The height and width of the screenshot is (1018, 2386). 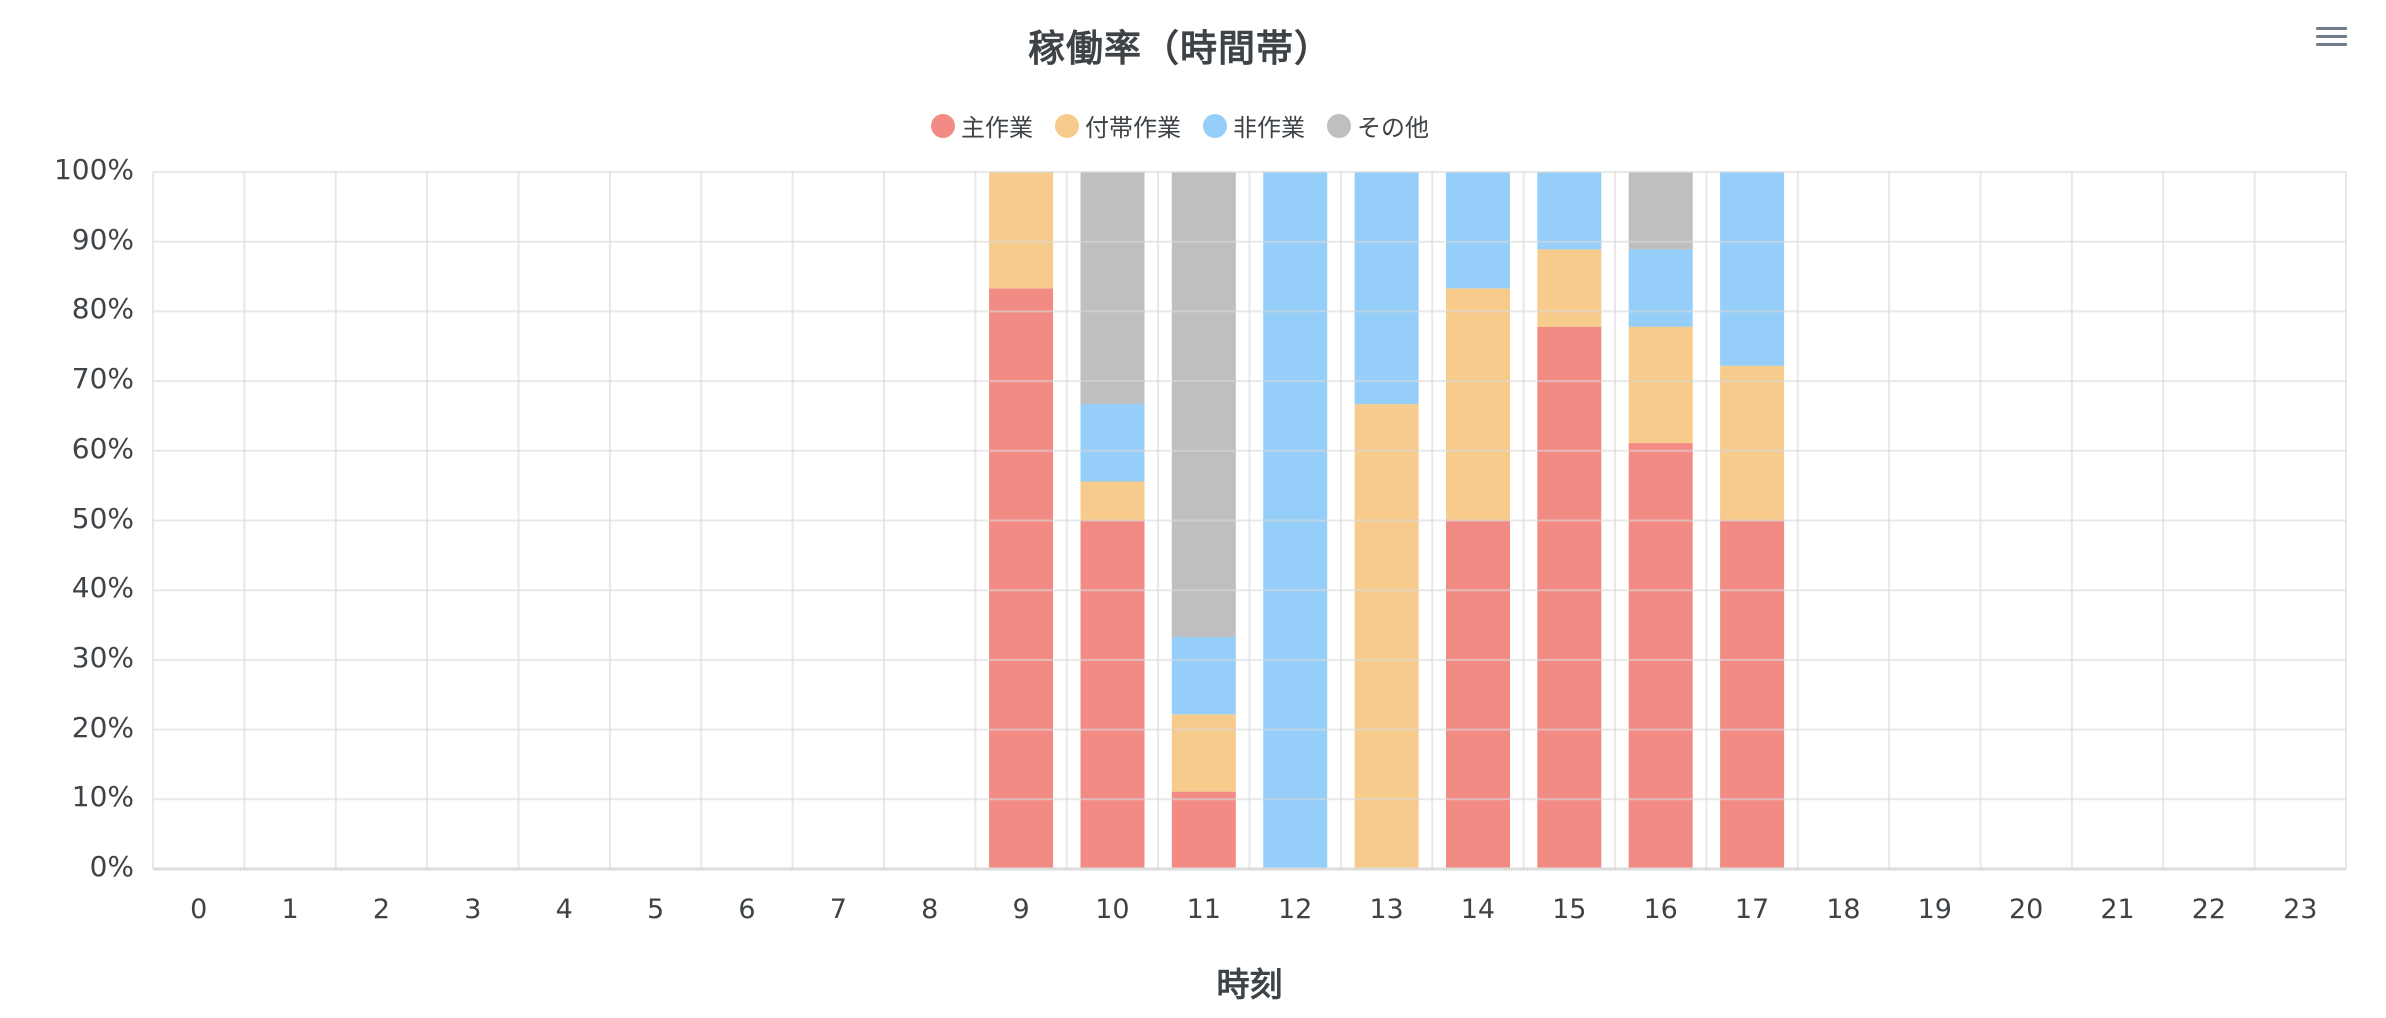 I want to click on x-tick-label: 3, so click(x=473, y=909).